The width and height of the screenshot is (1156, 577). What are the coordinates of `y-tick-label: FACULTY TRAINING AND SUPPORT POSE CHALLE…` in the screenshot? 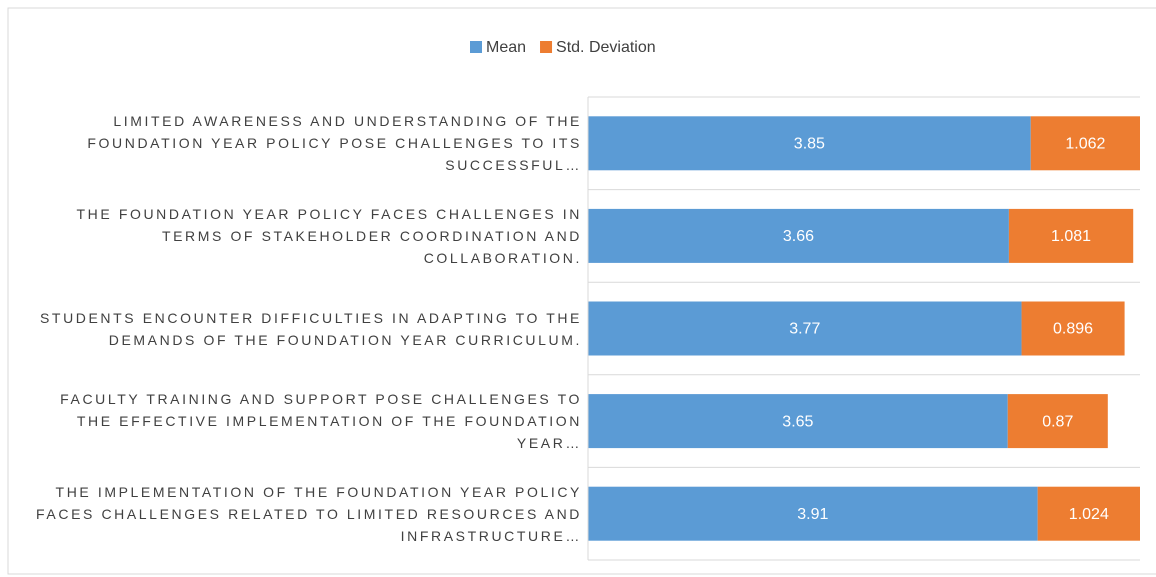 It's located at (321, 421).